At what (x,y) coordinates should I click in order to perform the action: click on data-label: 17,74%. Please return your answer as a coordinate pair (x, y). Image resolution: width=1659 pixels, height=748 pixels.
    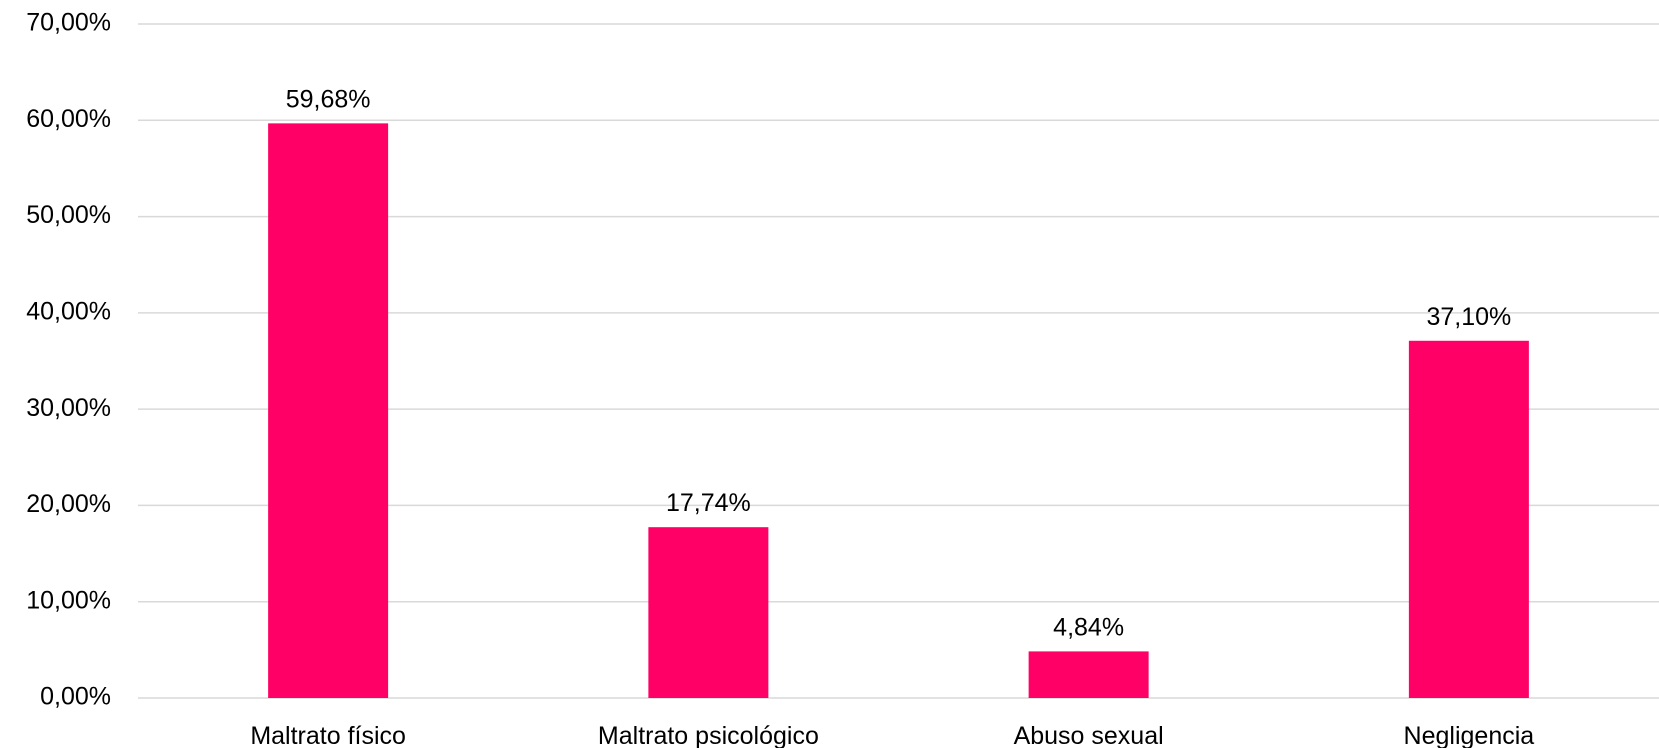
    Looking at the image, I should click on (708, 503).